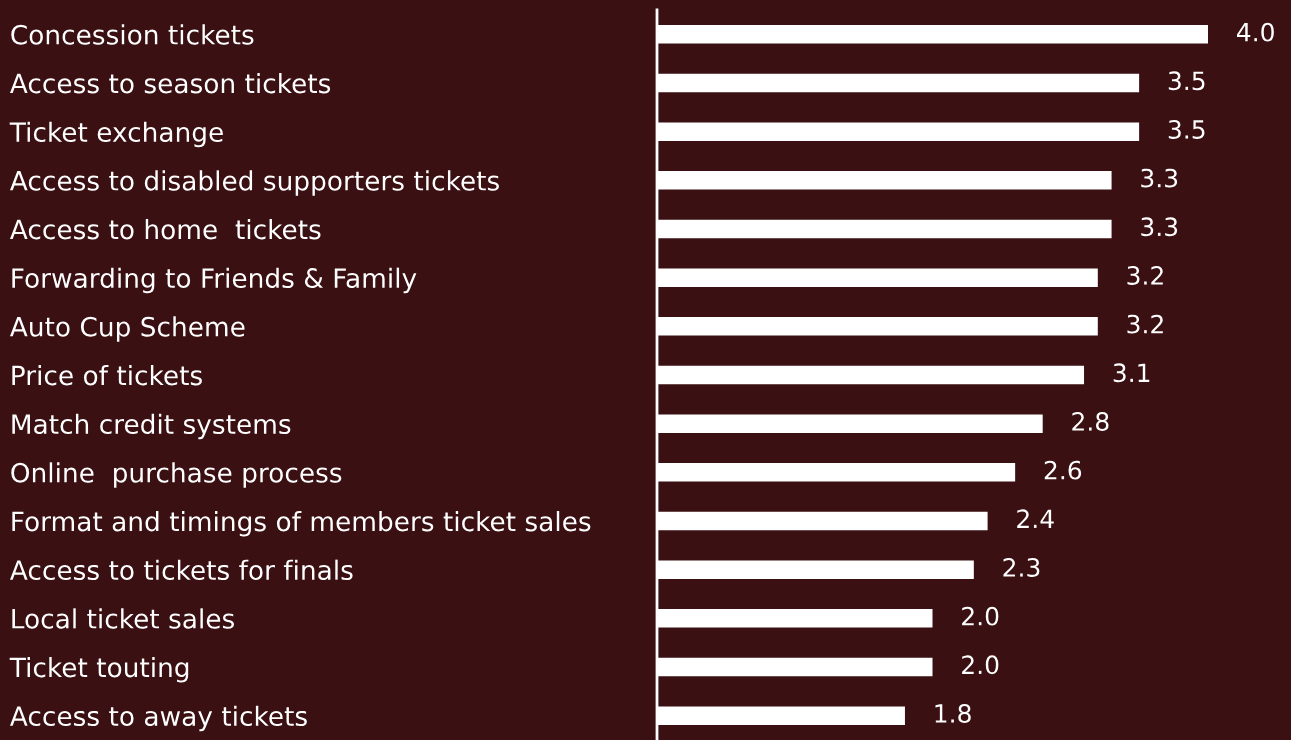  Describe the element at coordinates (158, 718) in the screenshot. I see `y-tick-label: Access to away tickets` at that location.